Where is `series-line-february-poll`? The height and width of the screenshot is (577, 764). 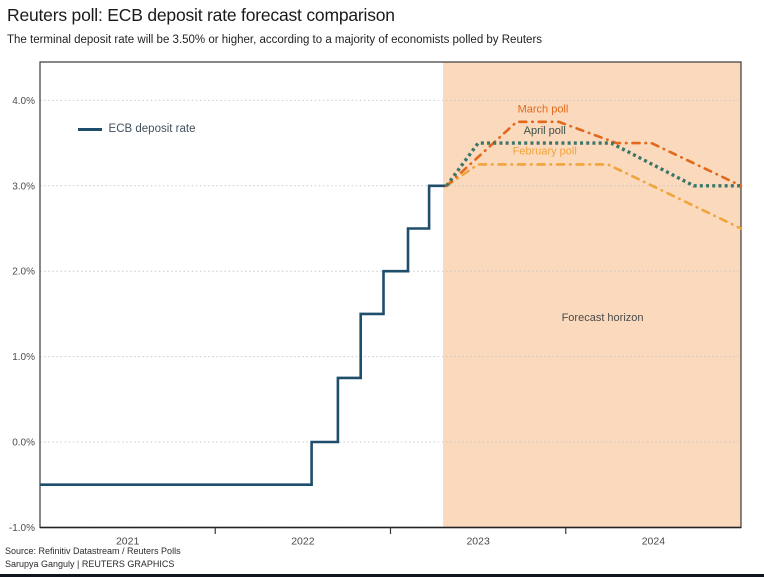
series-line-february-poll is located at coordinates (594, 196).